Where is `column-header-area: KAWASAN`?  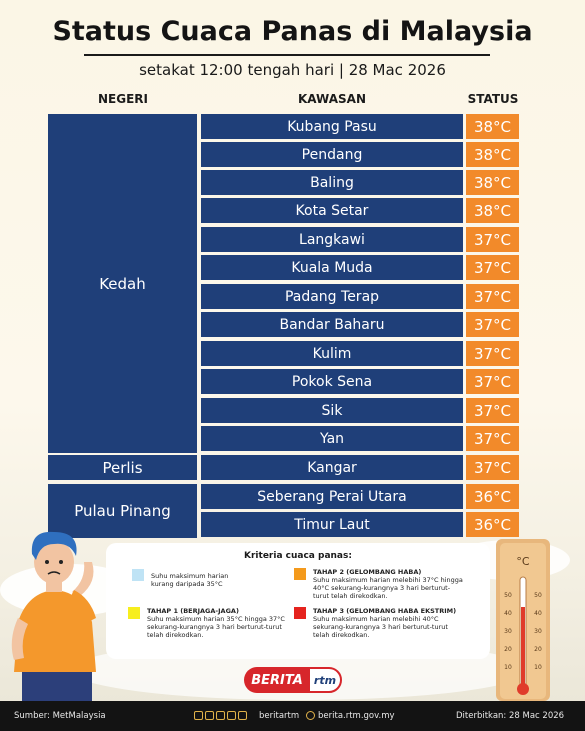 column-header-area: KAWASAN is located at coordinates (331, 99).